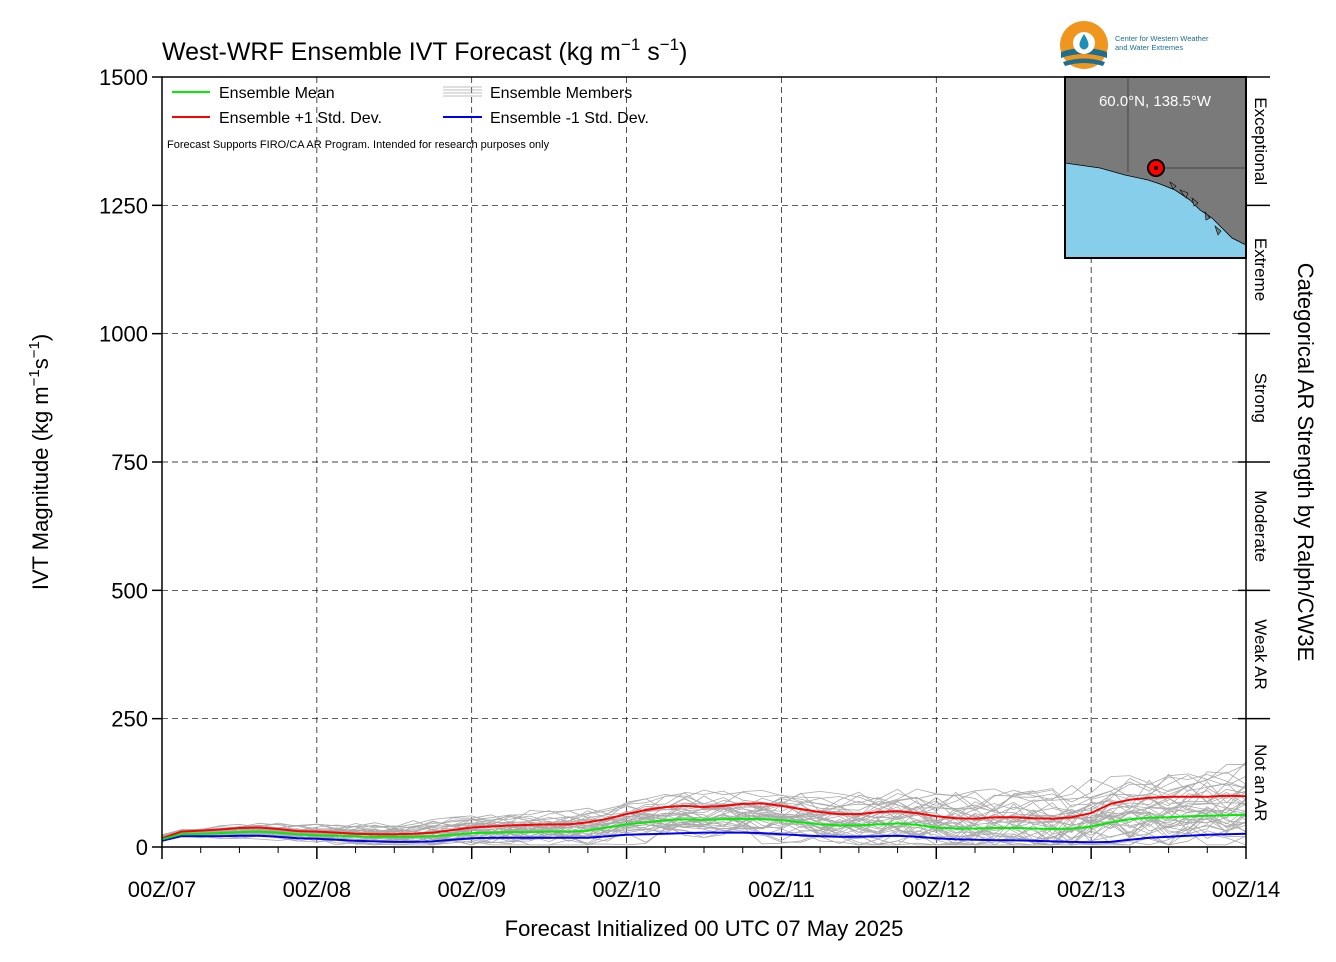 This screenshot has width=1336, height=962. Describe the element at coordinates (936, 889) in the screenshot. I see `x-tick-label: 00Z/12` at that location.